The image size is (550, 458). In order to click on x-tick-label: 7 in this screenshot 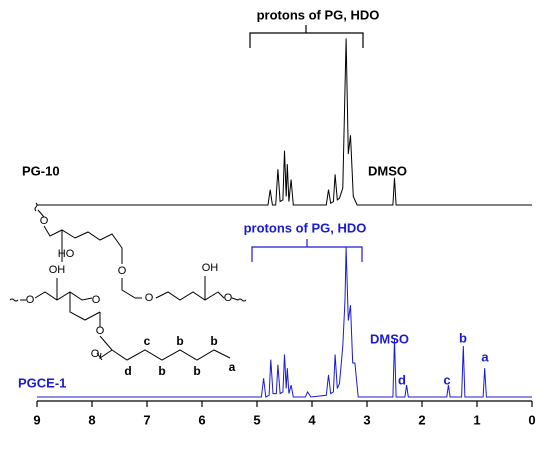, I will do `click(146, 419)`.